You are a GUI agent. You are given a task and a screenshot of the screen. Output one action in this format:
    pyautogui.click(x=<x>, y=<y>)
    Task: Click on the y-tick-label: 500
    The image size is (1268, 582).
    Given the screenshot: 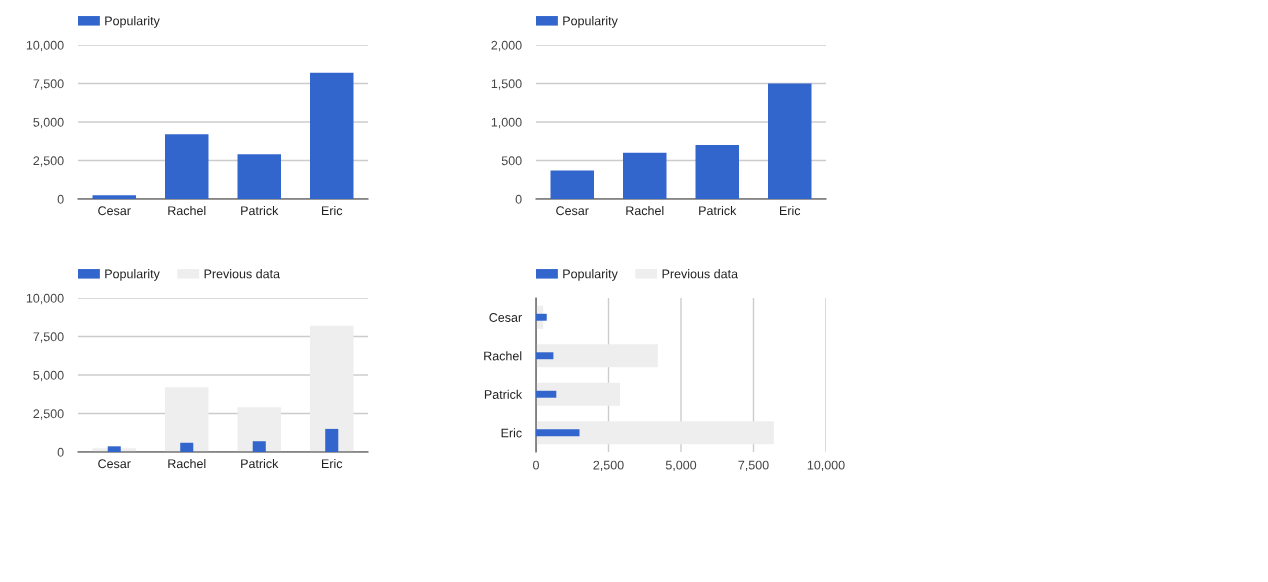 What is the action you would take?
    pyautogui.click(x=511, y=161)
    